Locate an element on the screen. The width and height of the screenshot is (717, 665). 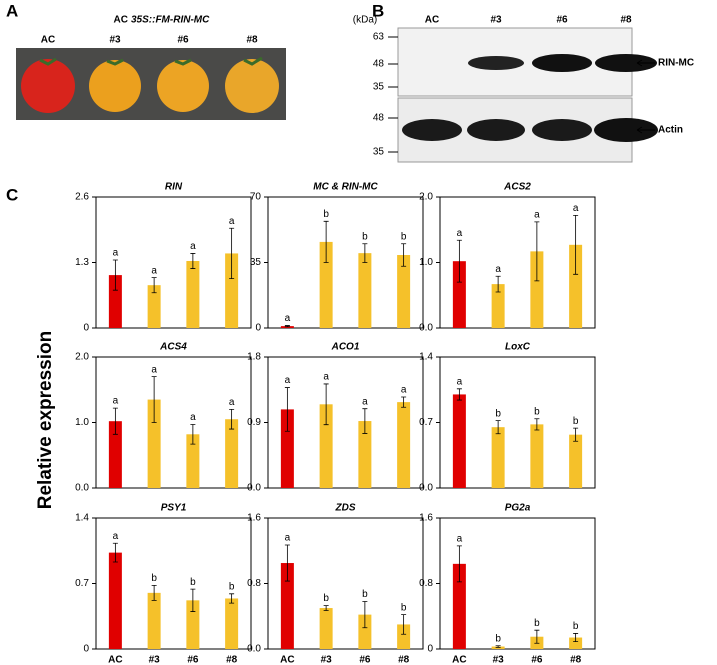
y-tick-label: 35 is located at coordinates (256, 262).